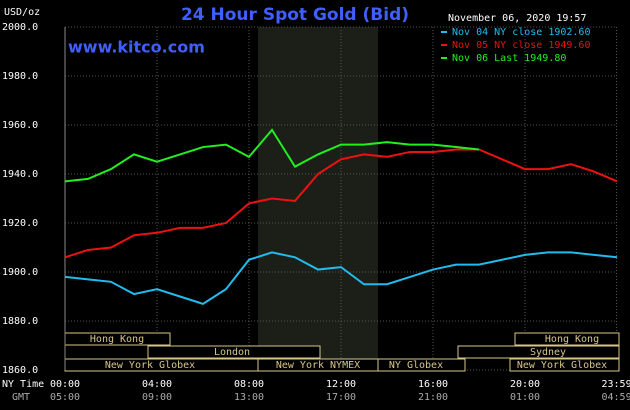 This screenshot has height=410, width=630. I want to click on x-axis-label: NY Time, so click(23, 384).